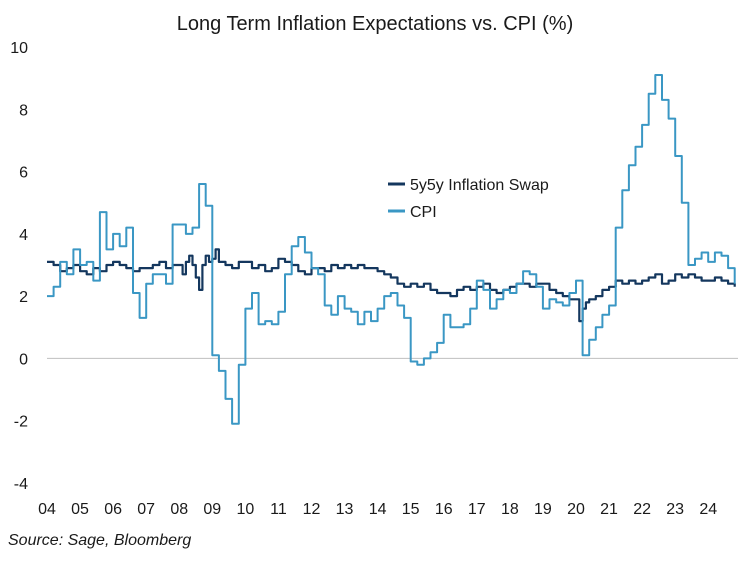  Describe the element at coordinates (245, 509) in the screenshot. I see `x-tick-label: 10` at that location.